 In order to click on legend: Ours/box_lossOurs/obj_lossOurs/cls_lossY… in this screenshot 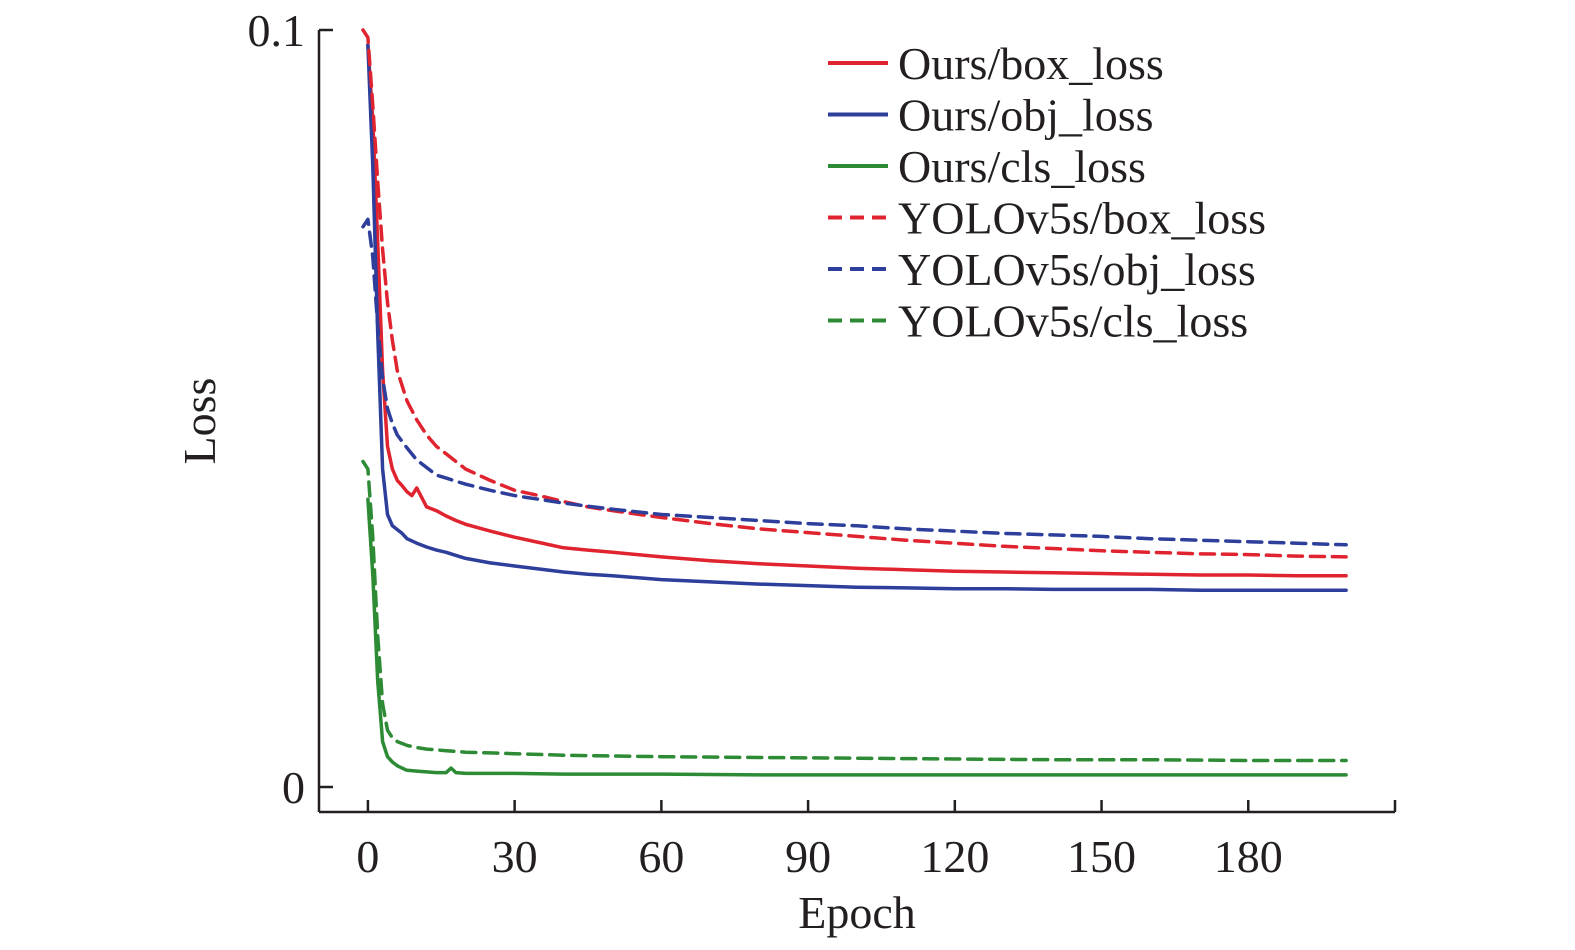, I will do `click(1047, 192)`.